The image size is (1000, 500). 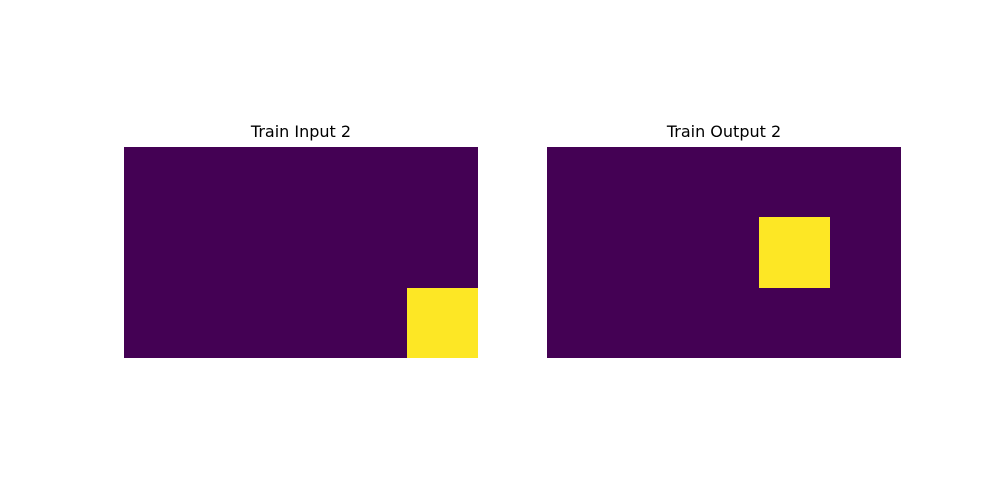 I want to click on train-output-grid, so click(x=724, y=252).